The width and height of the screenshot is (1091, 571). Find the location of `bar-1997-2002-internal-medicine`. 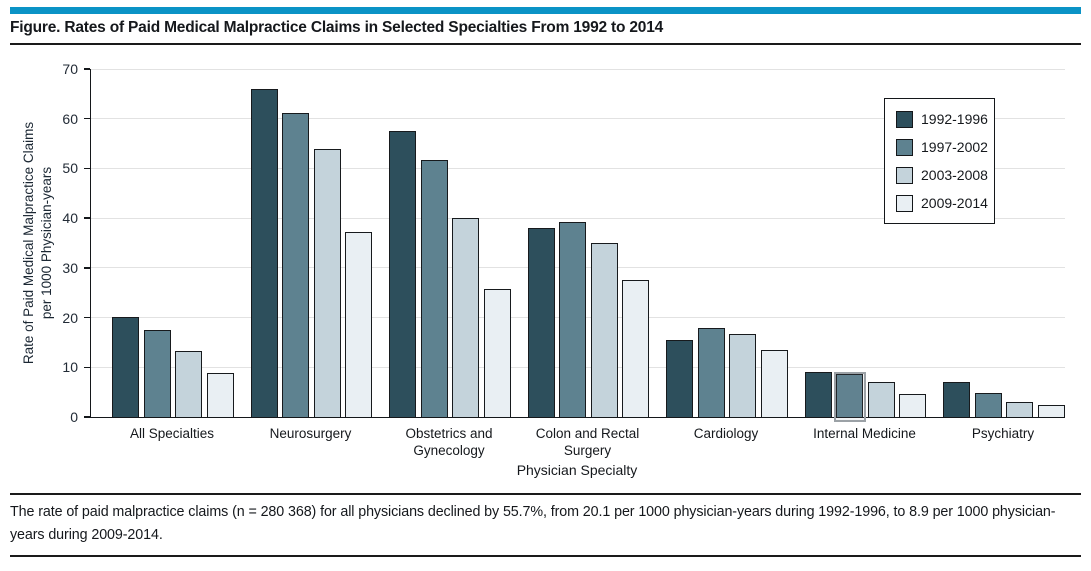

bar-1997-2002-internal-medicine is located at coordinates (849, 397).